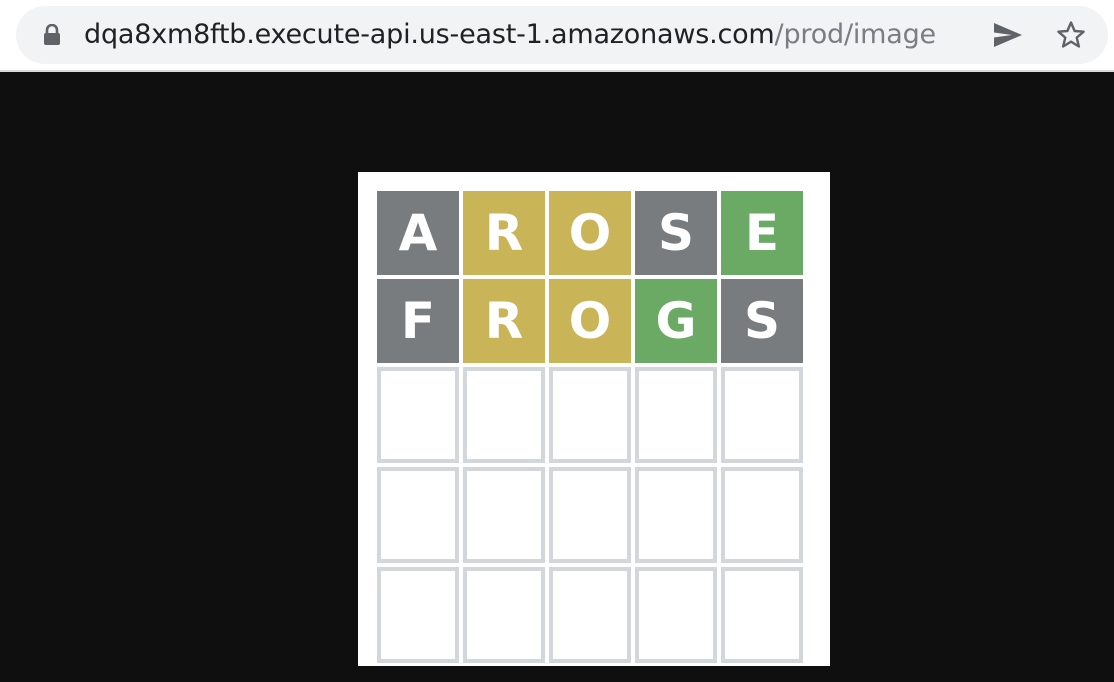 The height and width of the screenshot is (682, 1114). Describe the element at coordinates (855, 34) in the screenshot. I see `url-path: /prod/image` at that location.